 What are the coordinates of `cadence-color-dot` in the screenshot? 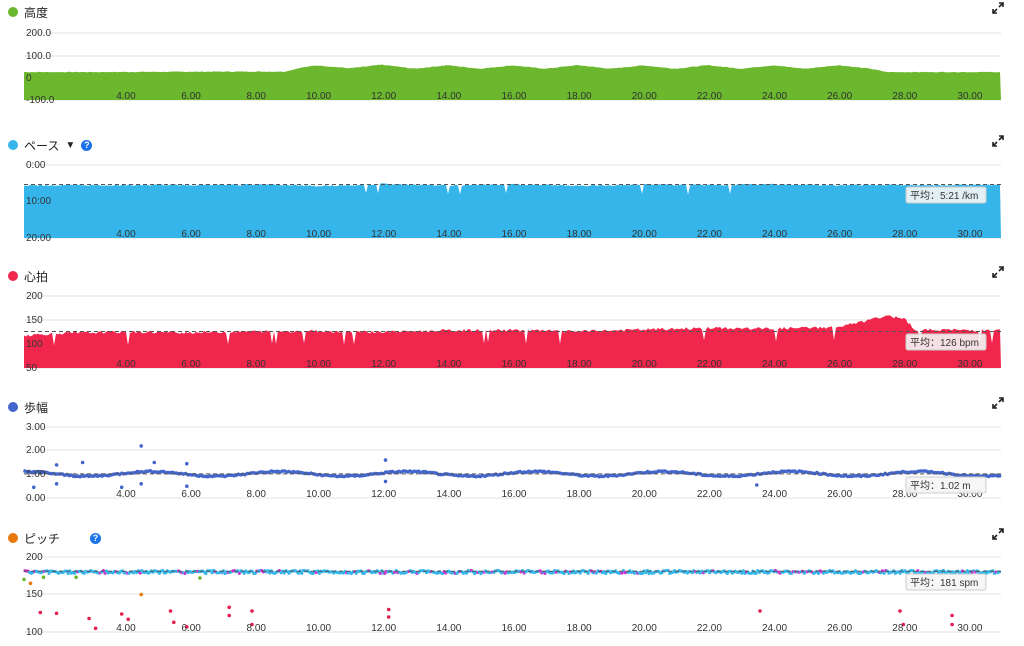 It's located at (13, 538).